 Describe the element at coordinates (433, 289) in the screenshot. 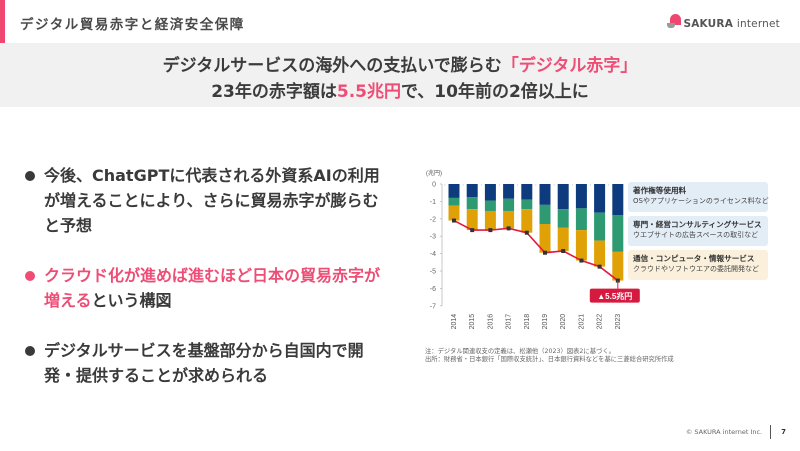

I see `y-tick-label: -6` at that location.